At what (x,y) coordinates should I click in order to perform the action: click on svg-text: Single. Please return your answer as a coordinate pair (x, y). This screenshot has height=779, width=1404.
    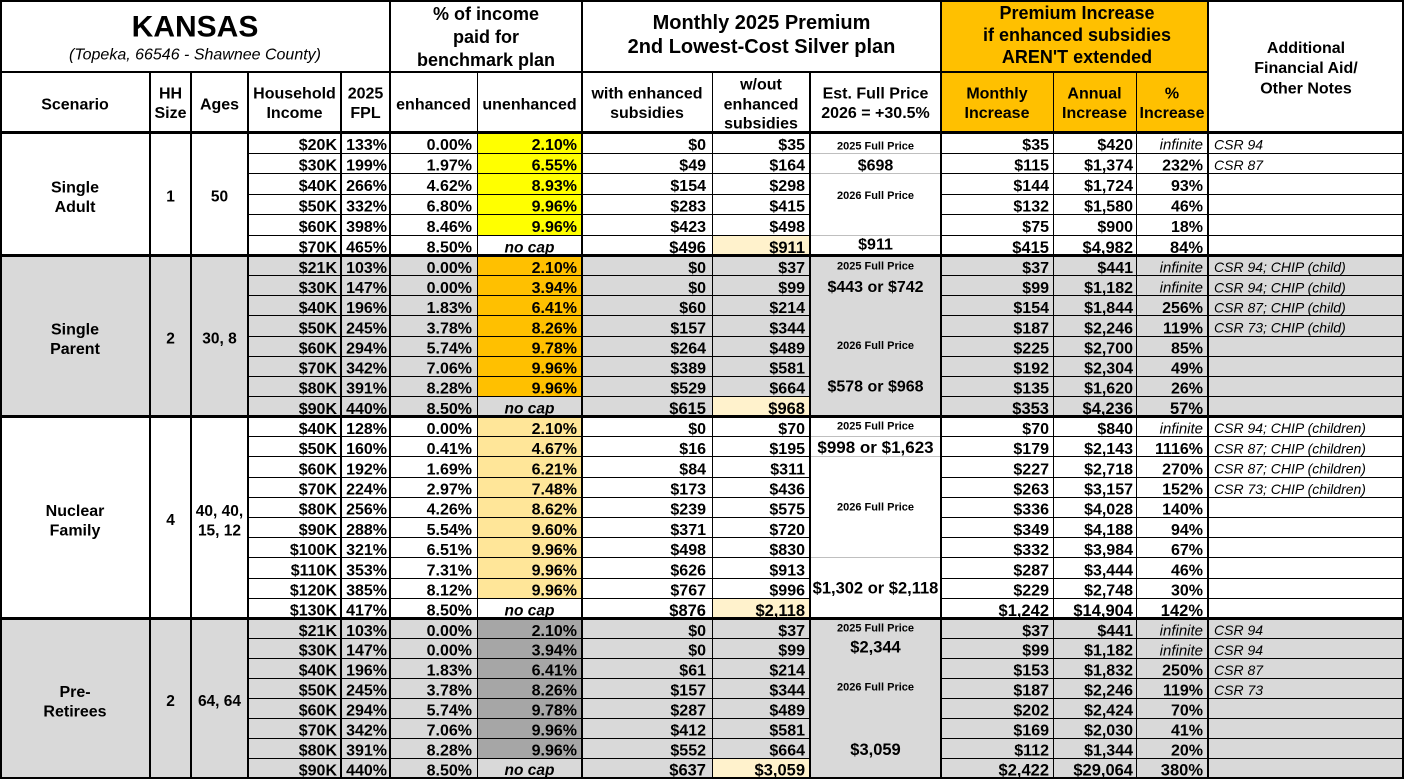
    Looking at the image, I should click on (75, 188).